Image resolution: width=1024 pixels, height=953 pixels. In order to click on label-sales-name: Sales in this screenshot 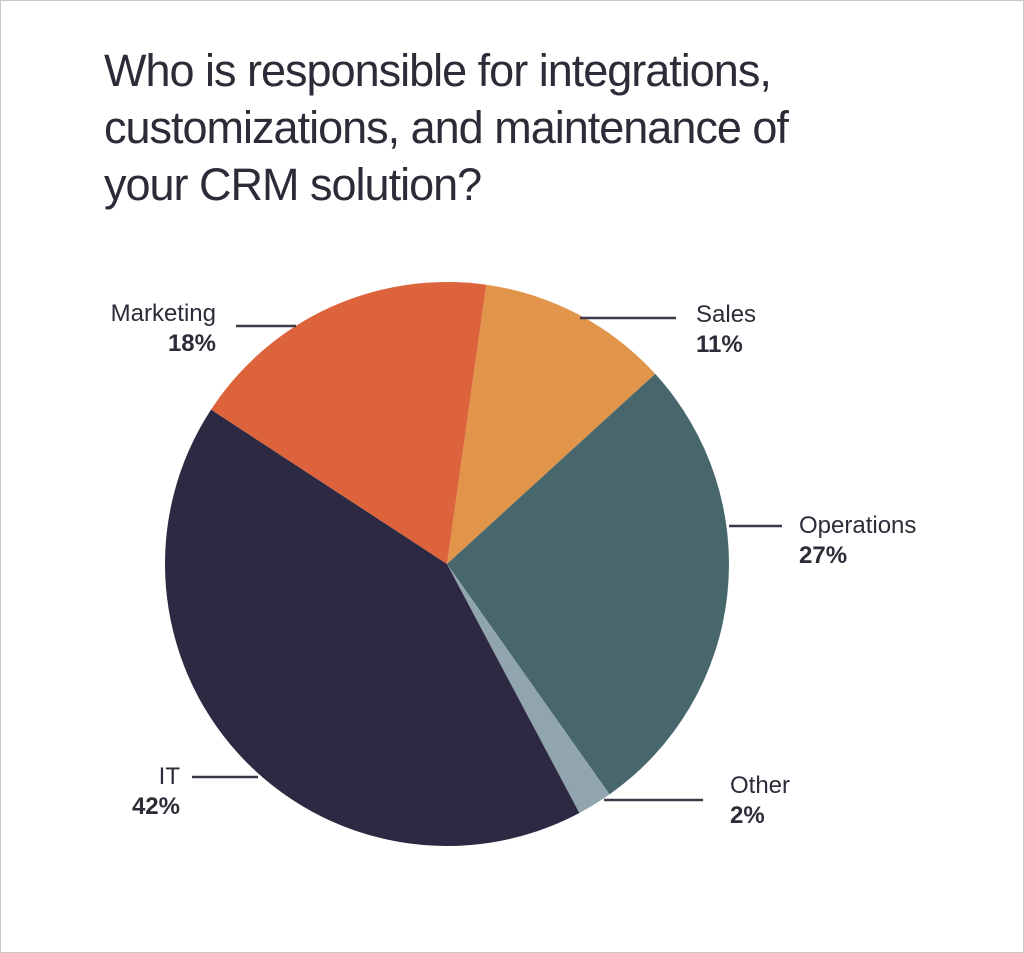, I will do `click(726, 314)`.